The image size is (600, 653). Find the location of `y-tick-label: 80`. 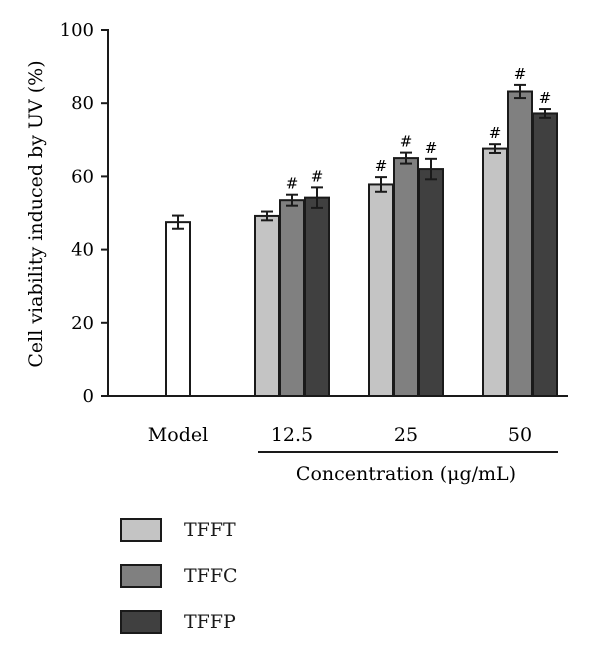

y-tick-label: 80 is located at coordinates (82, 103).